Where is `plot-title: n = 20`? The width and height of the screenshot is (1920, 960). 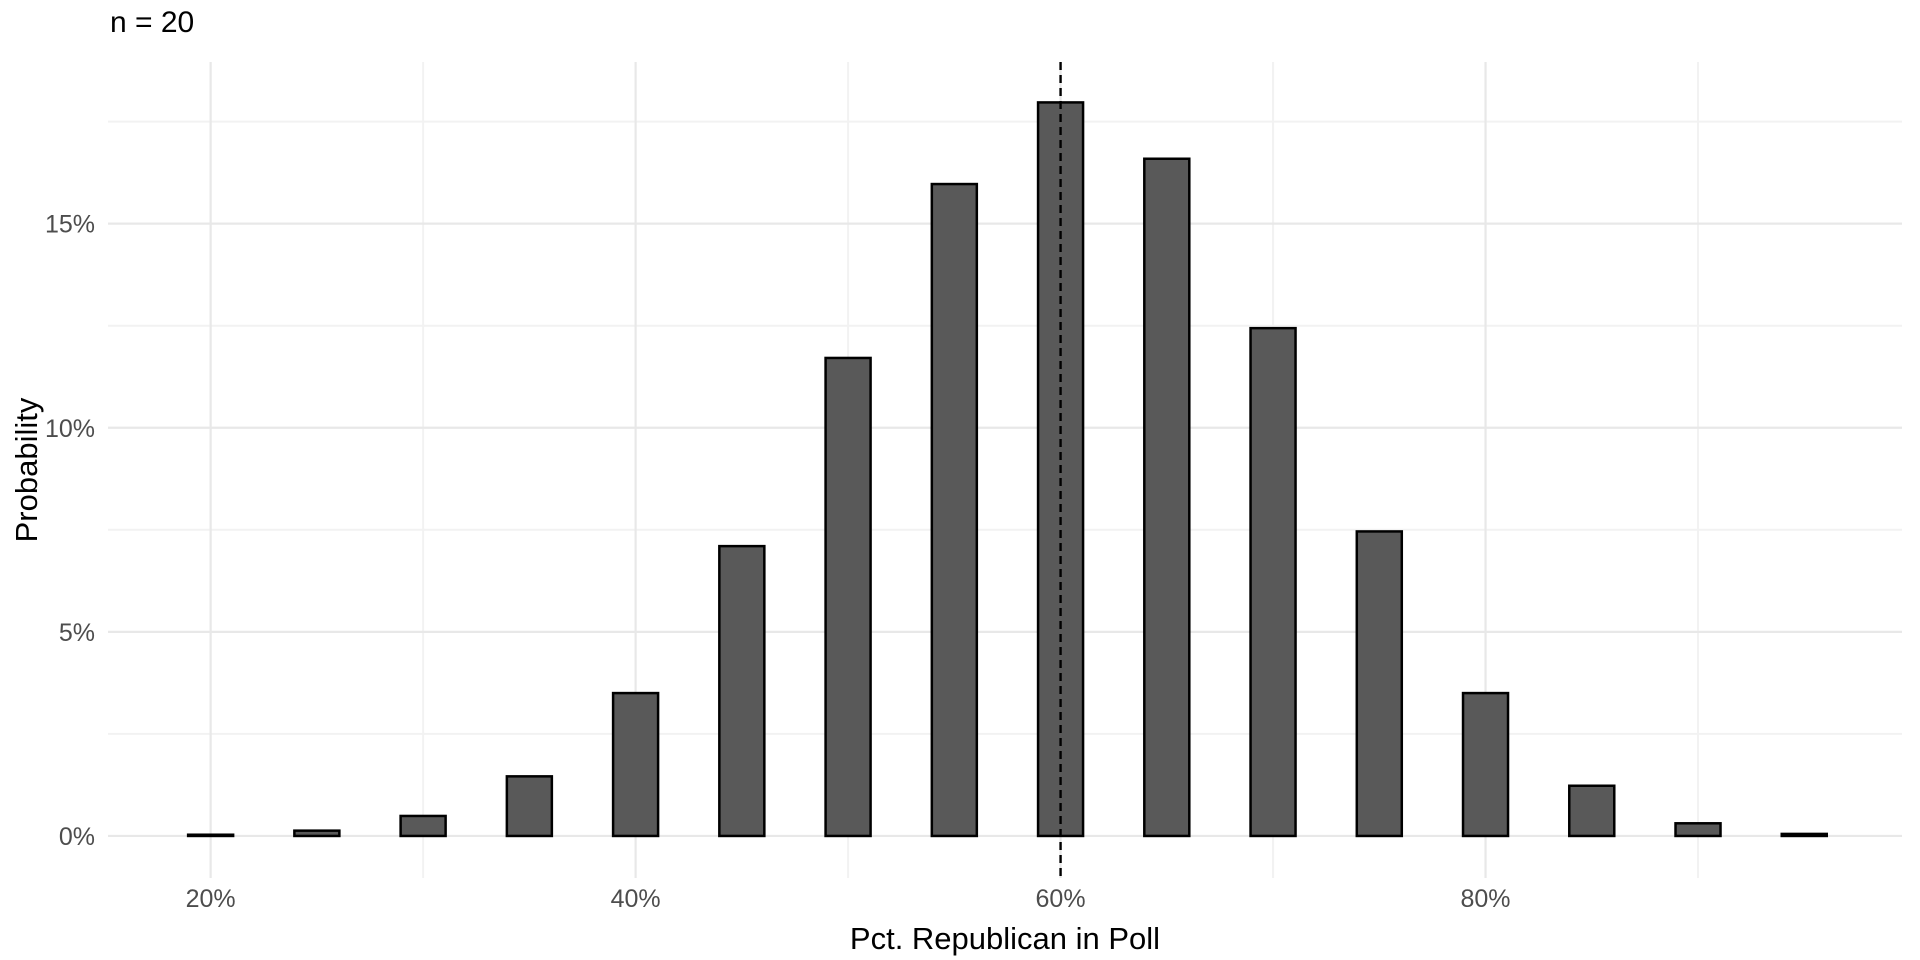 plot-title: n = 20 is located at coordinates (152, 22).